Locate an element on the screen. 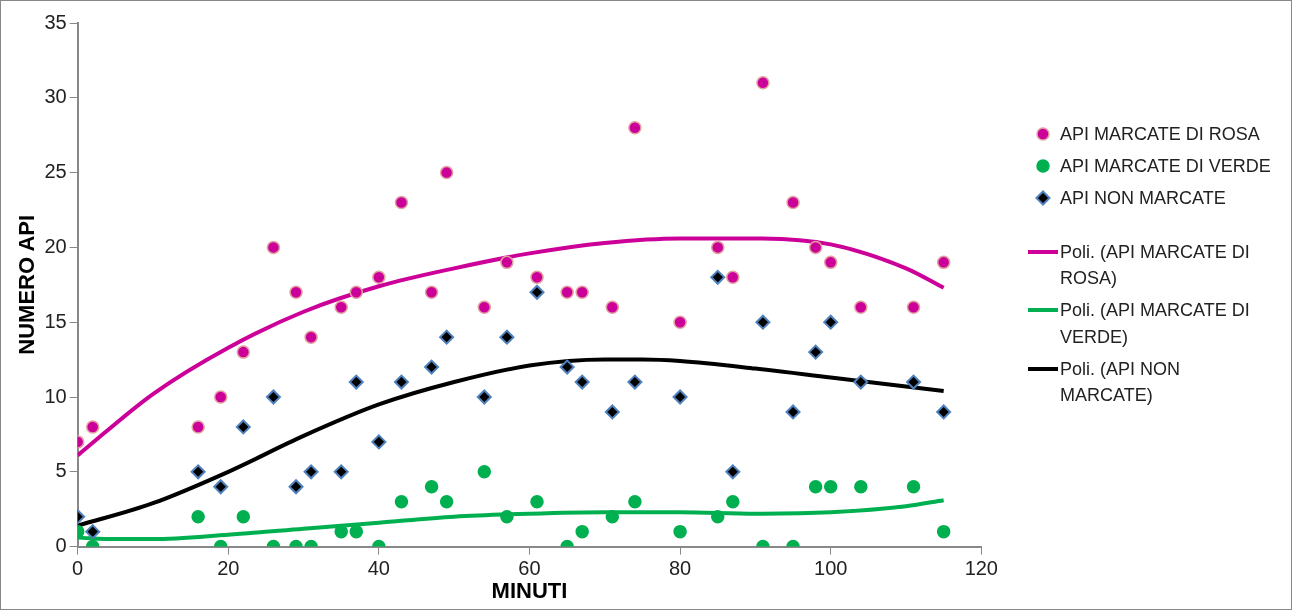 Image resolution: width=1292 pixels, height=610 pixels. y-tick-label: 35 is located at coordinates (55, 21).